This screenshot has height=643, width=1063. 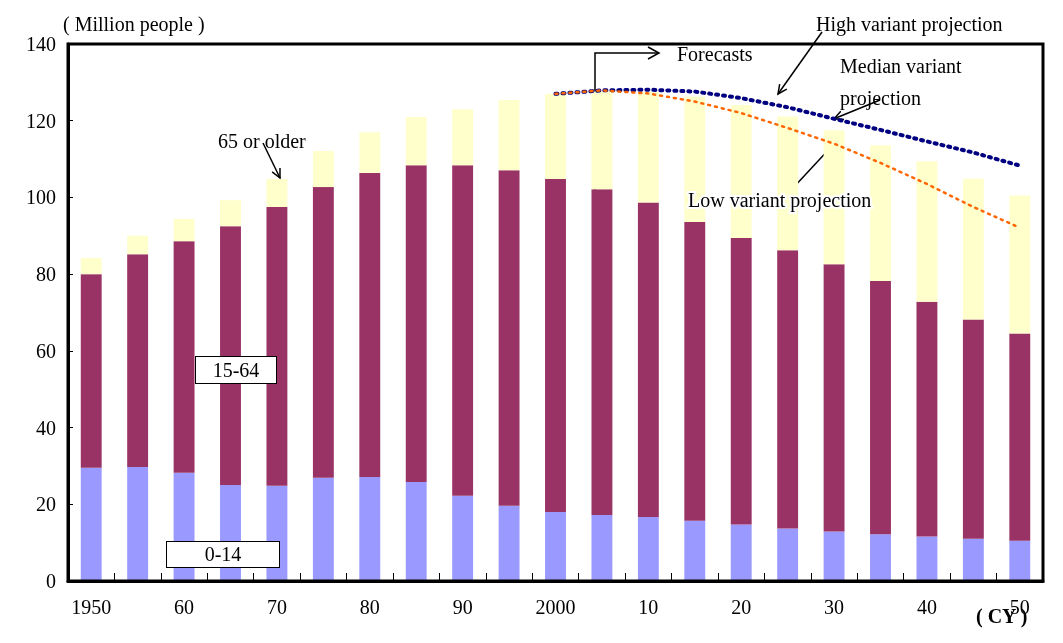 What do you see at coordinates (236, 370) in the screenshot?
I see `label-box: 15-64` at bounding box center [236, 370].